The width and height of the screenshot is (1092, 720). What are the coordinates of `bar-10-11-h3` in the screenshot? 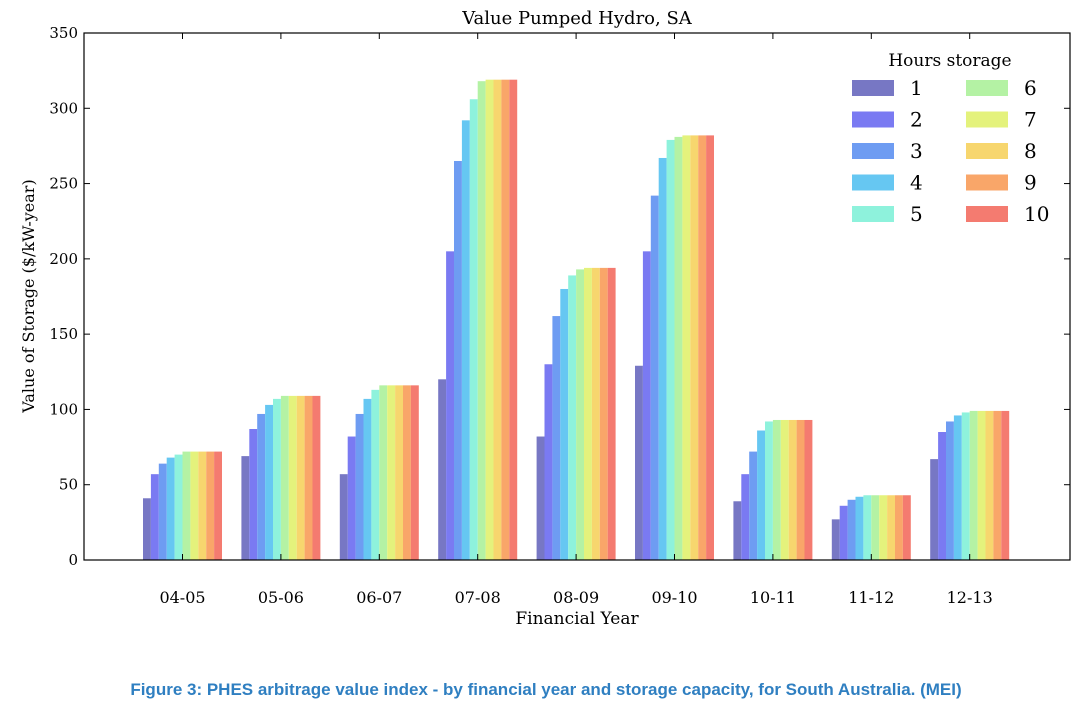 It's located at (753, 505).